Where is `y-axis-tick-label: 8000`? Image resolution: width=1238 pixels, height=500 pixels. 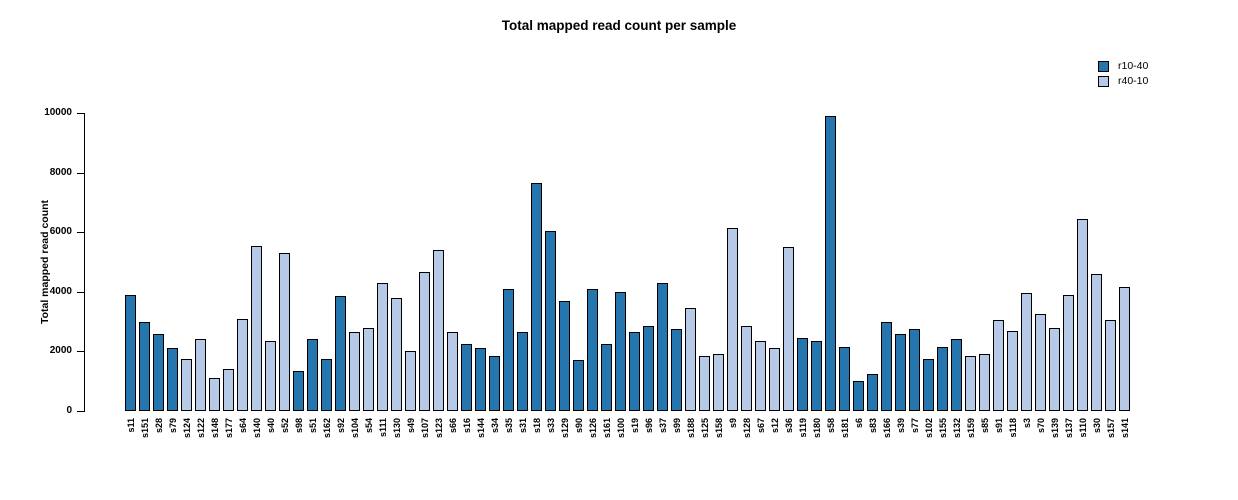
y-axis-tick-label: 8000 is located at coordinates (60, 172).